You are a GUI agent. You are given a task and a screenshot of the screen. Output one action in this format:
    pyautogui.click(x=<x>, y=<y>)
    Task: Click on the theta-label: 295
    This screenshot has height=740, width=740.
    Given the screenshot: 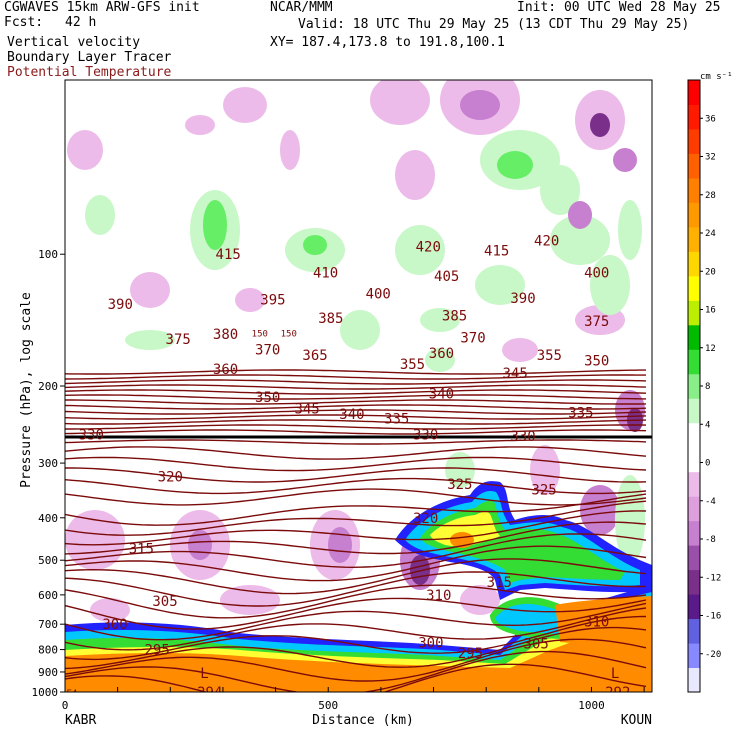 What is the action you would take?
    pyautogui.click(x=156, y=651)
    